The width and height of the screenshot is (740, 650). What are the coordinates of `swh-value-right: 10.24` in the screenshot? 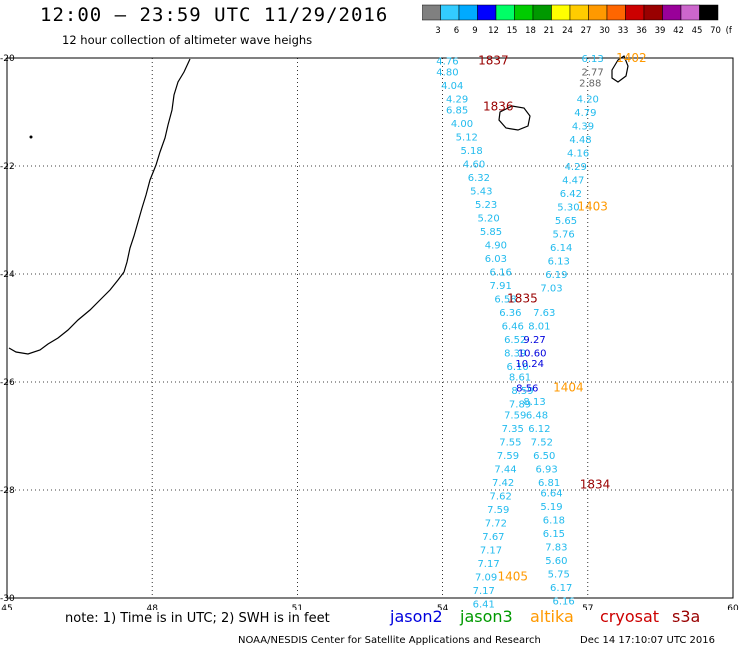 It's located at (529, 364).